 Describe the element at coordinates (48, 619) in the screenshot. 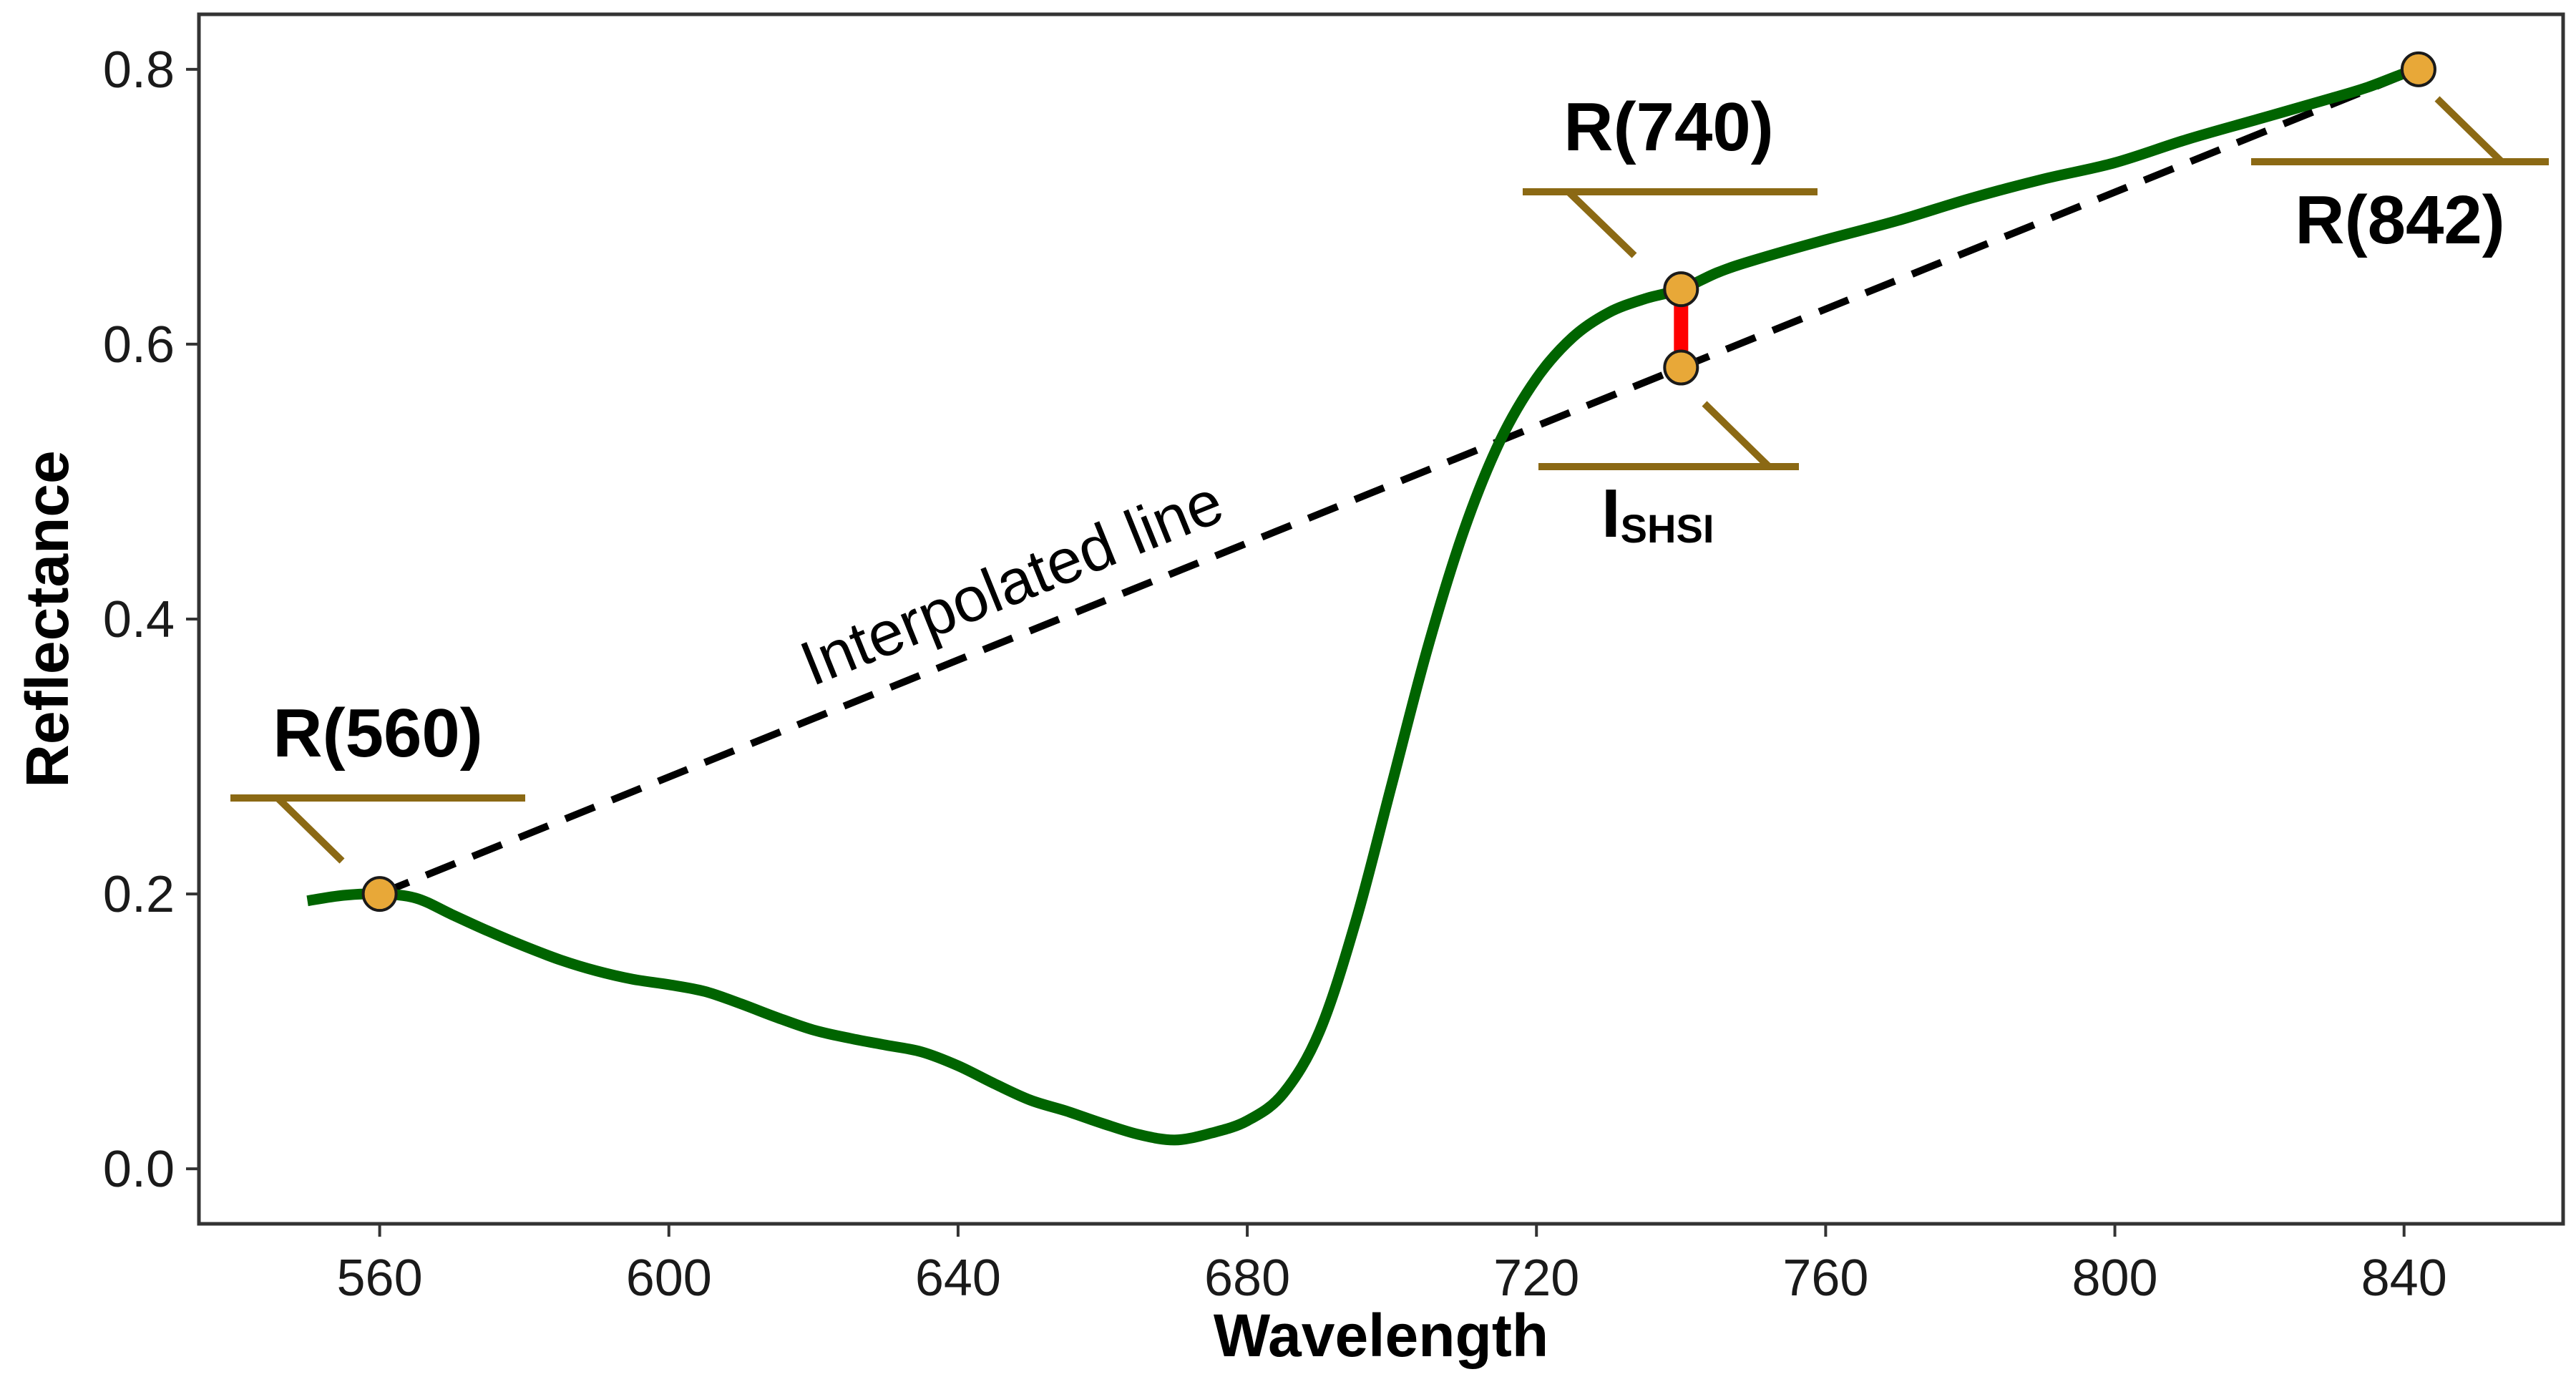

I see `y-axis-title: Reflectance` at that location.